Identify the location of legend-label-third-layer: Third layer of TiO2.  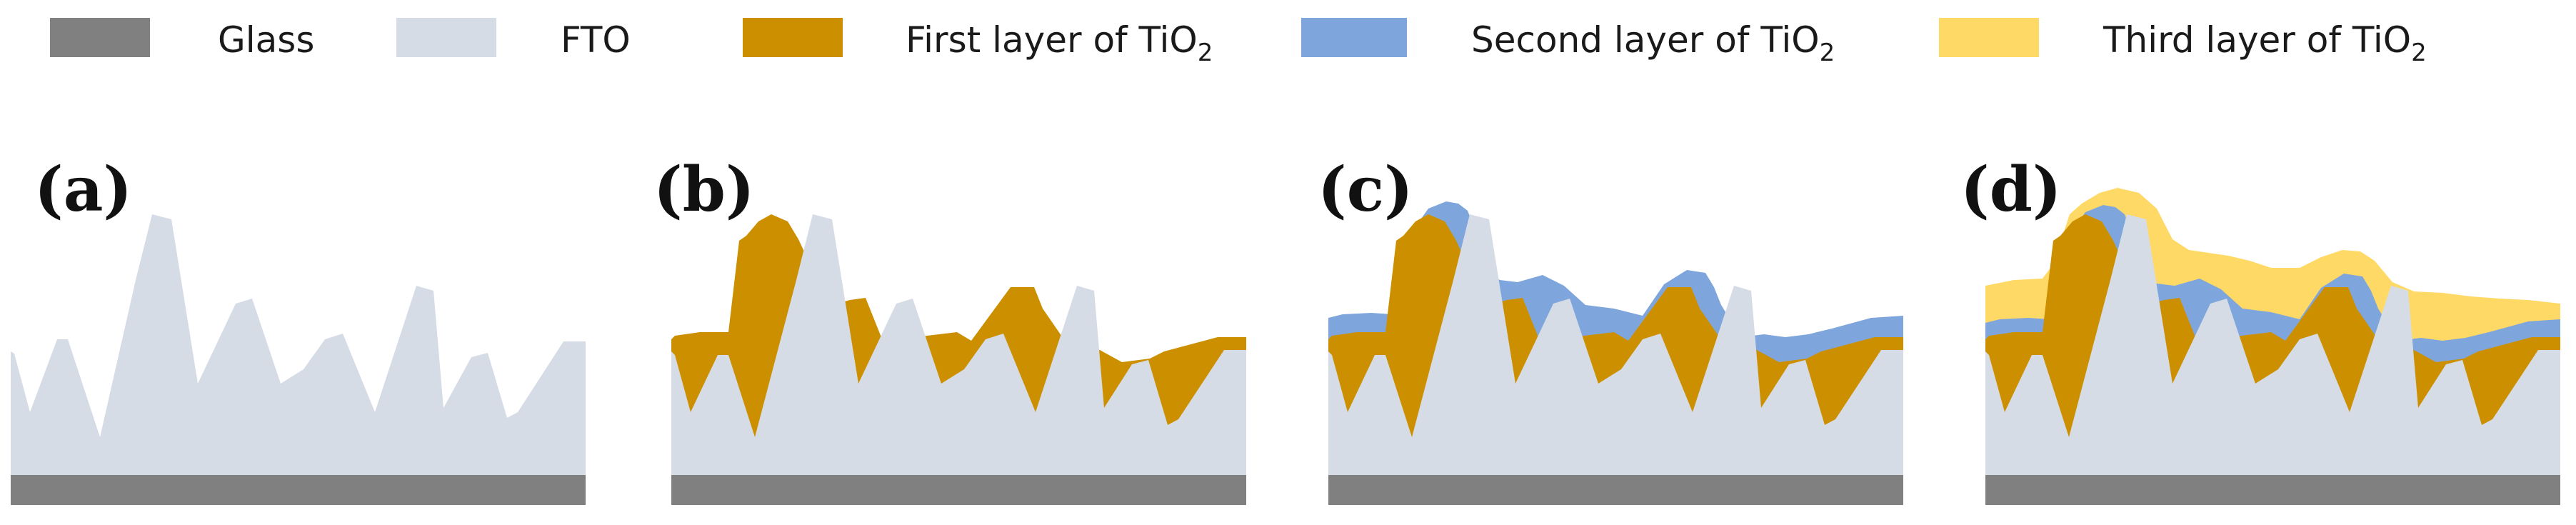
(2265, 43).